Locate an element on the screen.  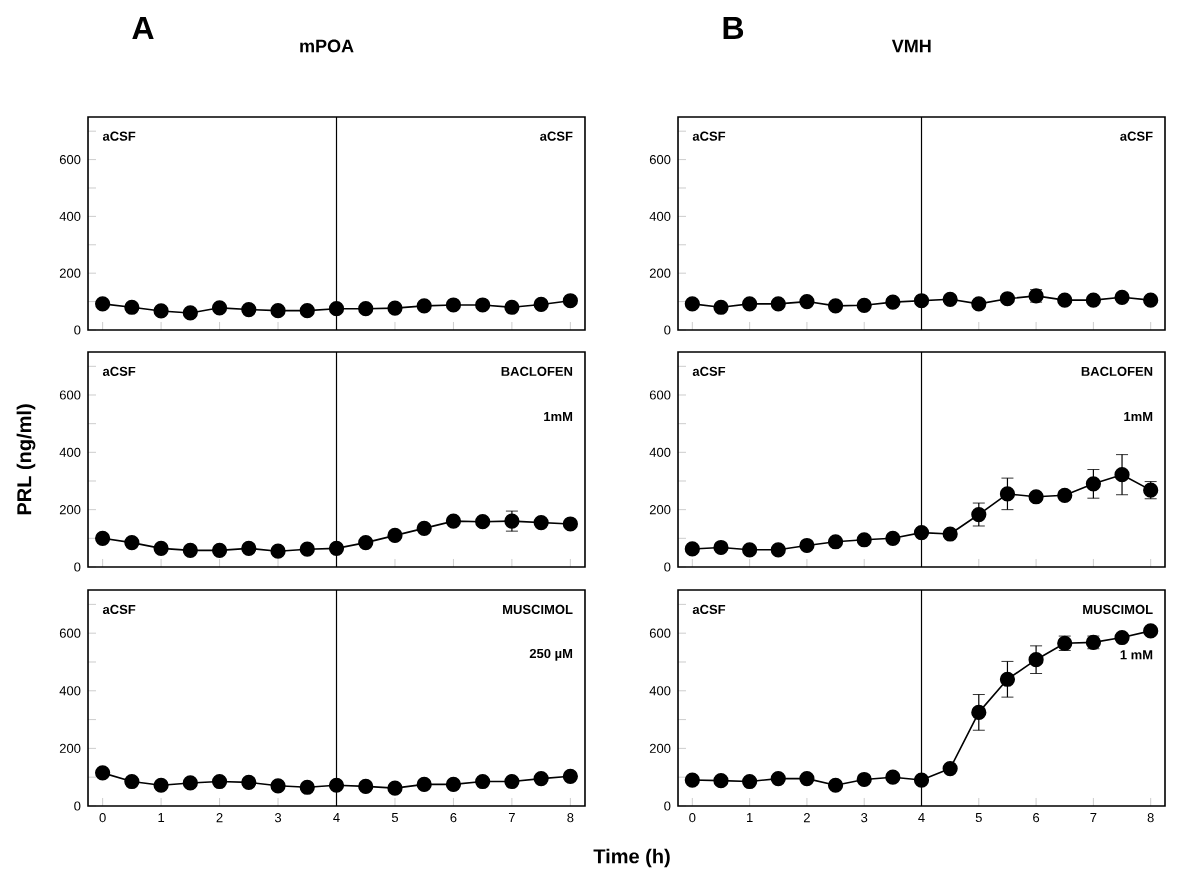
chart-title: B is located at coordinates (733, 27).